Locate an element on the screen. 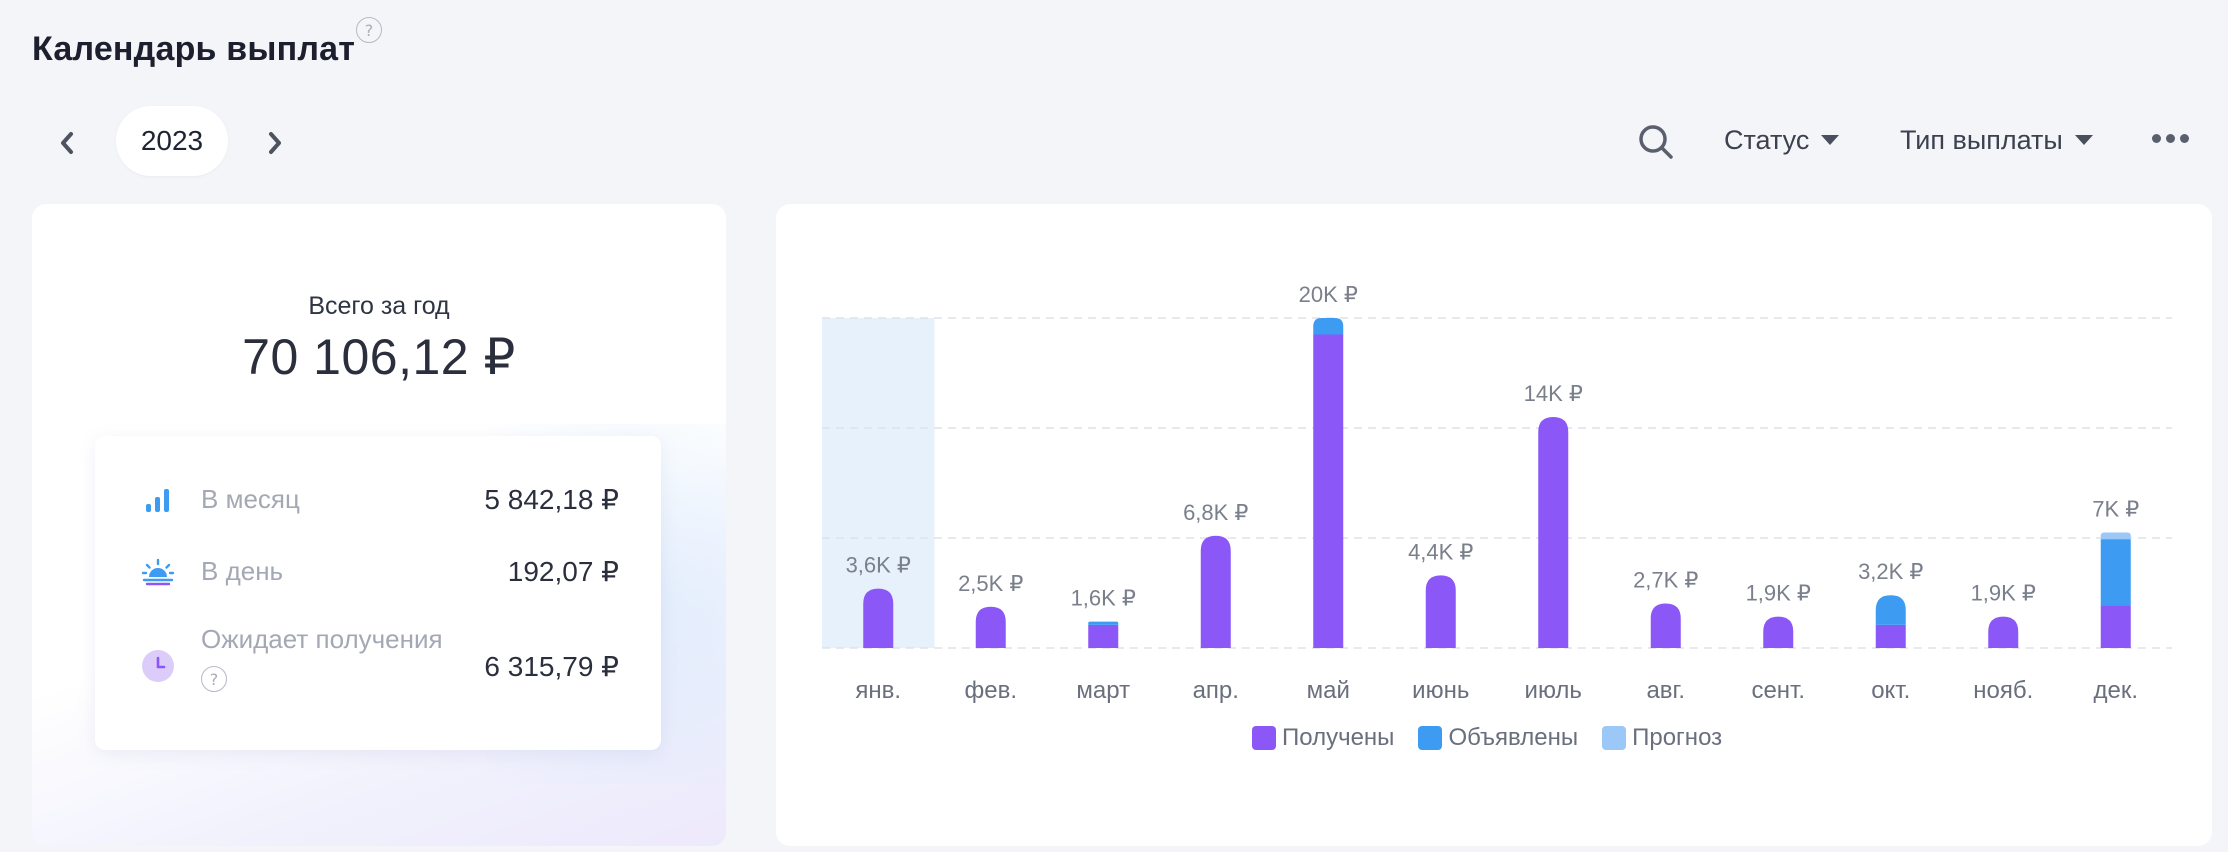  bar-value-label: 14K ₽ is located at coordinates (1553, 393).